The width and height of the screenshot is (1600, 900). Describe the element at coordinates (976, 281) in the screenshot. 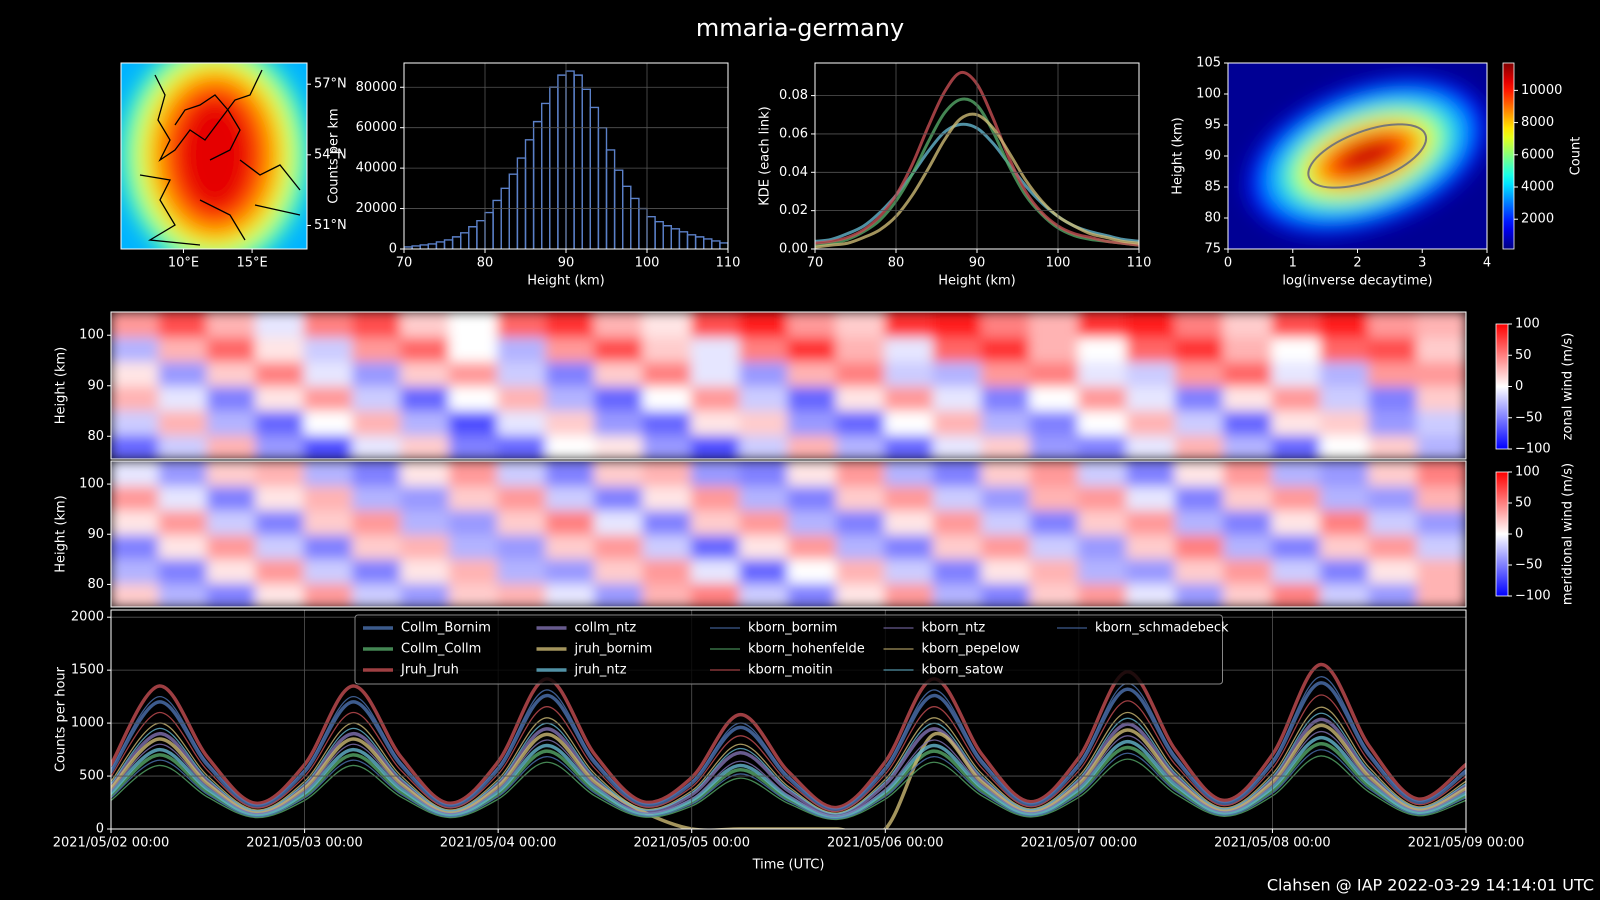

I see `x-axis-label: Height (km)` at that location.